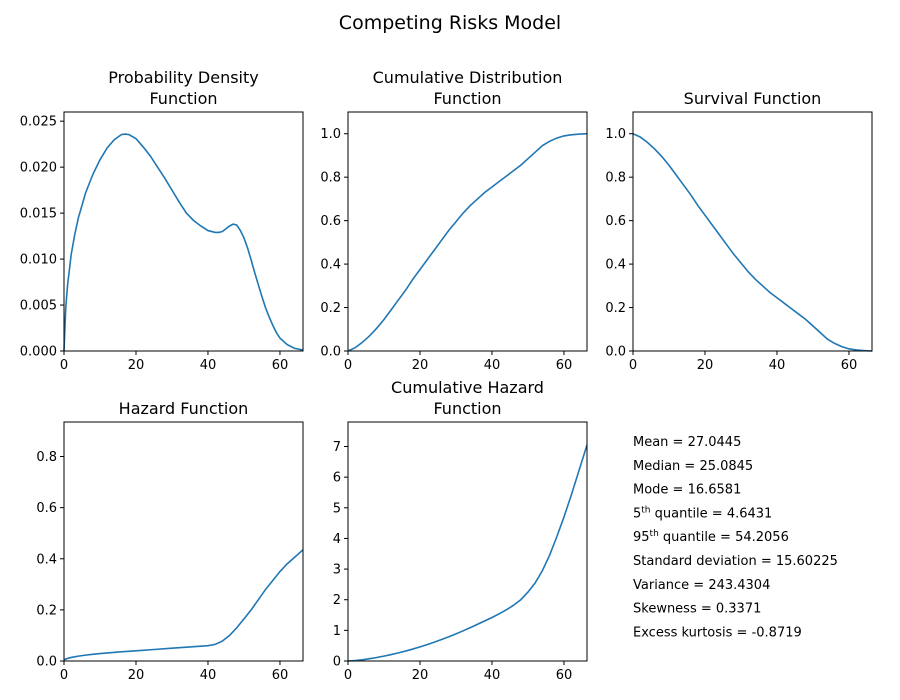 This screenshot has height=700, width=900. I want to click on hf-xtick-label: 60, so click(280, 675).